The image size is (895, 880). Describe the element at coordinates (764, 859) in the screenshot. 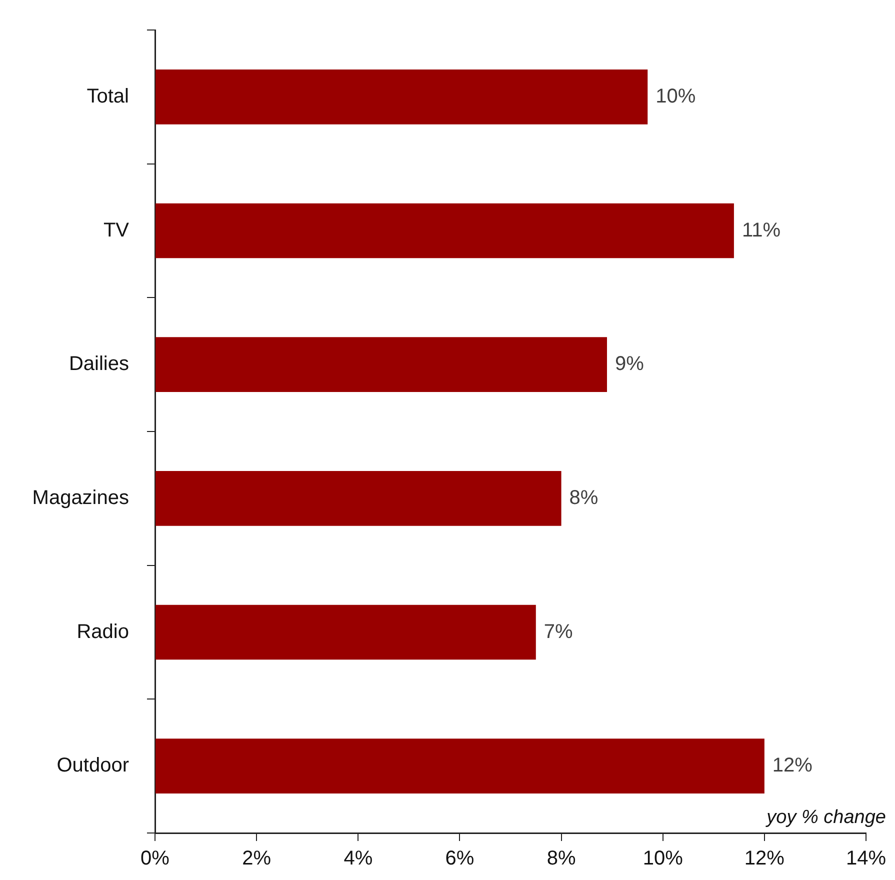

I see `x-tick-label: 12%` at that location.